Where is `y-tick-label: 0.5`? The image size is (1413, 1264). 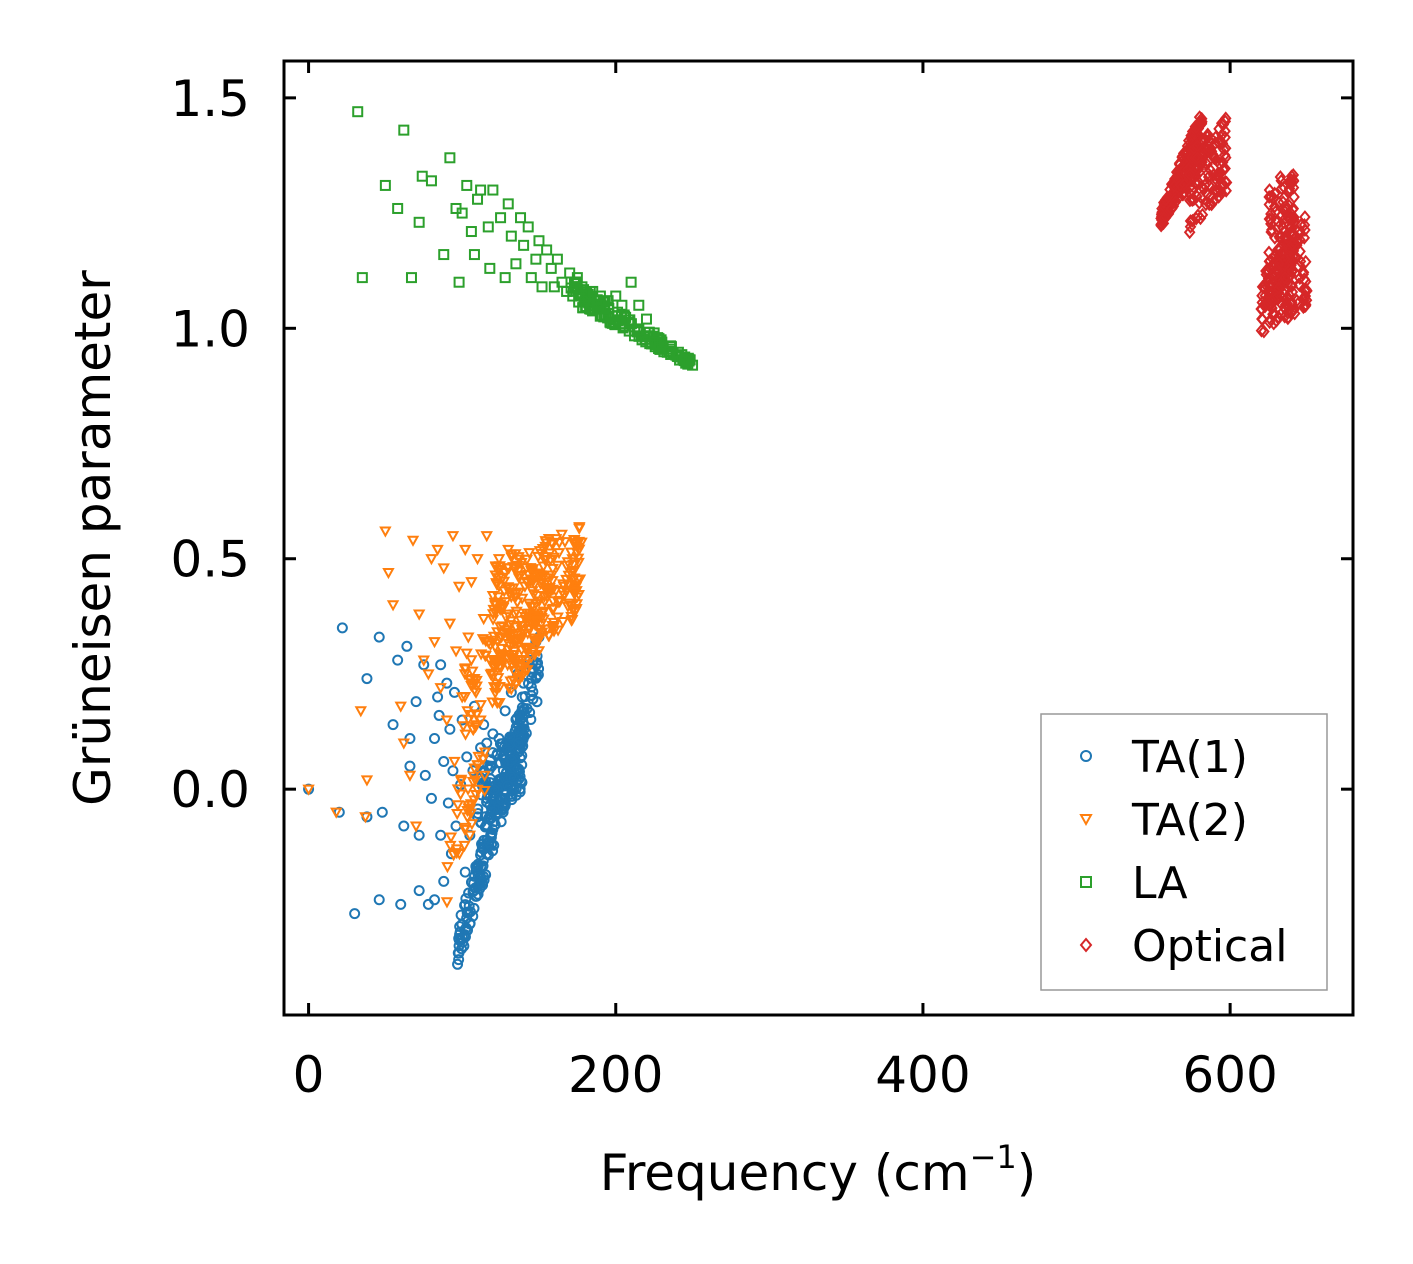
y-tick-label: 0.5 is located at coordinates (210, 560).